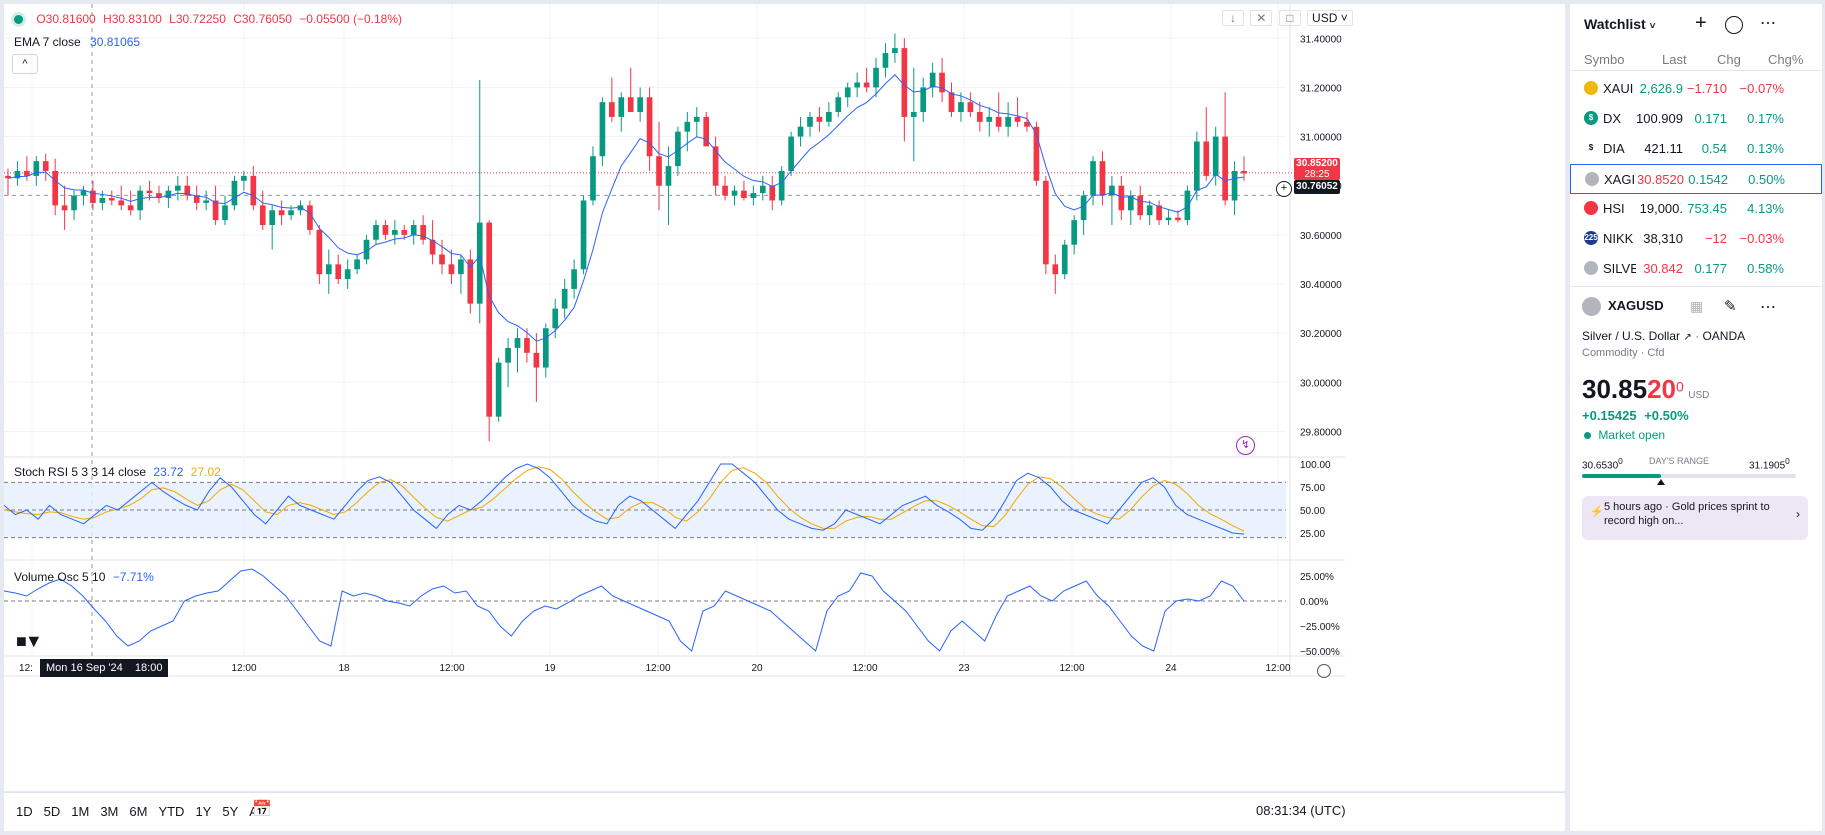 This screenshot has height=835, width=1825. Describe the element at coordinates (1604, 59) in the screenshot. I see `col-symbol: Symbo` at that location.